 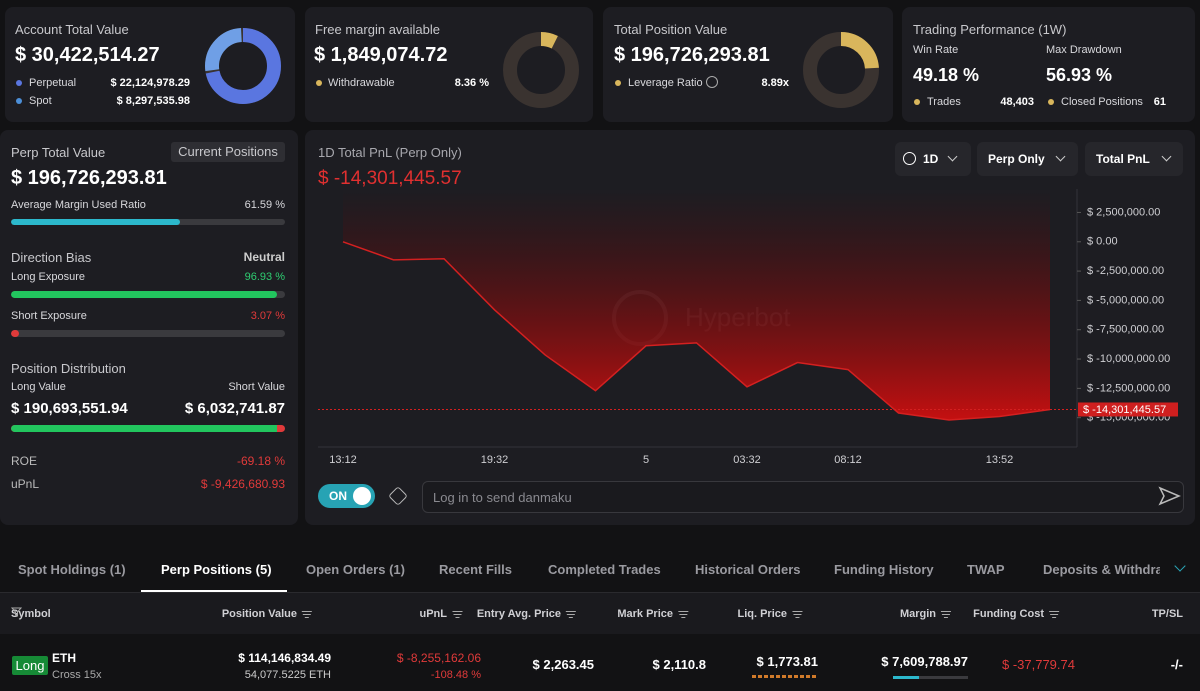 What do you see at coordinates (355, 569) in the screenshot?
I see `tab: Open Orders (1)` at bounding box center [355, 569].